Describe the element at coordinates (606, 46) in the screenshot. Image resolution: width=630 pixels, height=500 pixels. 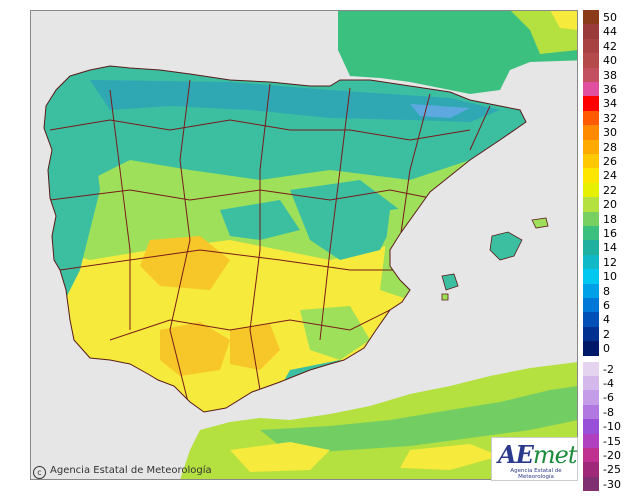
I see `legend-item: 42` at that location.